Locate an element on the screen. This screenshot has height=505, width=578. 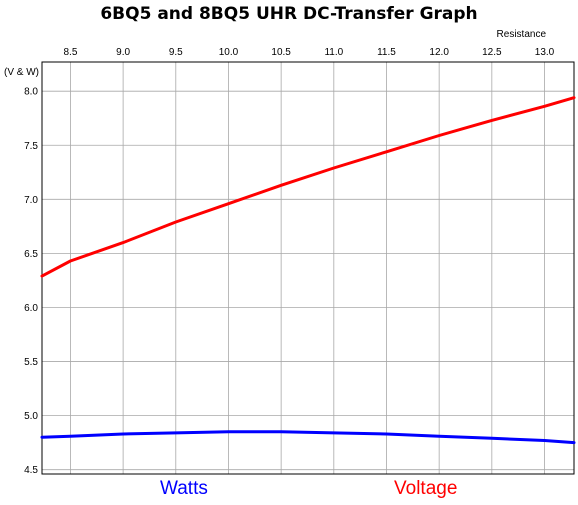
y-tick-label: 5.5 is located at coordinates (31, 362).